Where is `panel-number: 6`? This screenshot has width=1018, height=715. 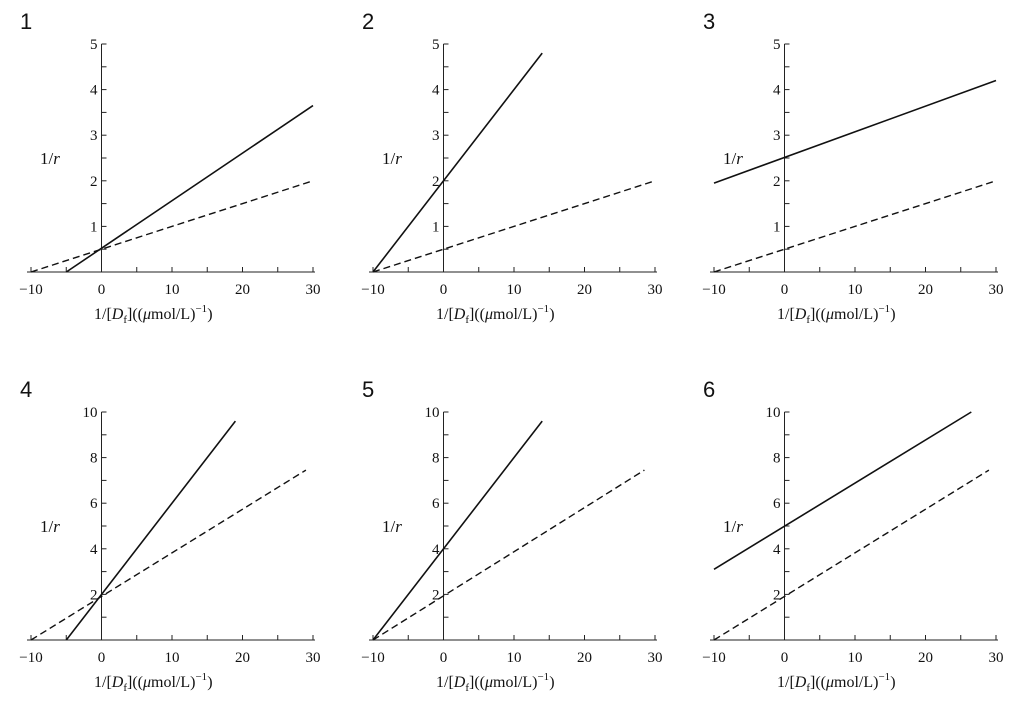 panel-number: 6 is located at coordinates (709, 389).